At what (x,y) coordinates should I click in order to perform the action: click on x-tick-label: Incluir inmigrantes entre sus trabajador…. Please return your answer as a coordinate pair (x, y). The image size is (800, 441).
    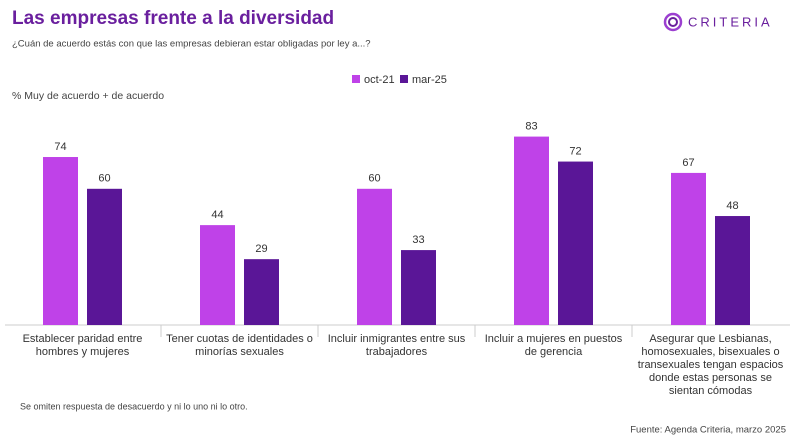
    Looking at the image, I should click on (396, 345).